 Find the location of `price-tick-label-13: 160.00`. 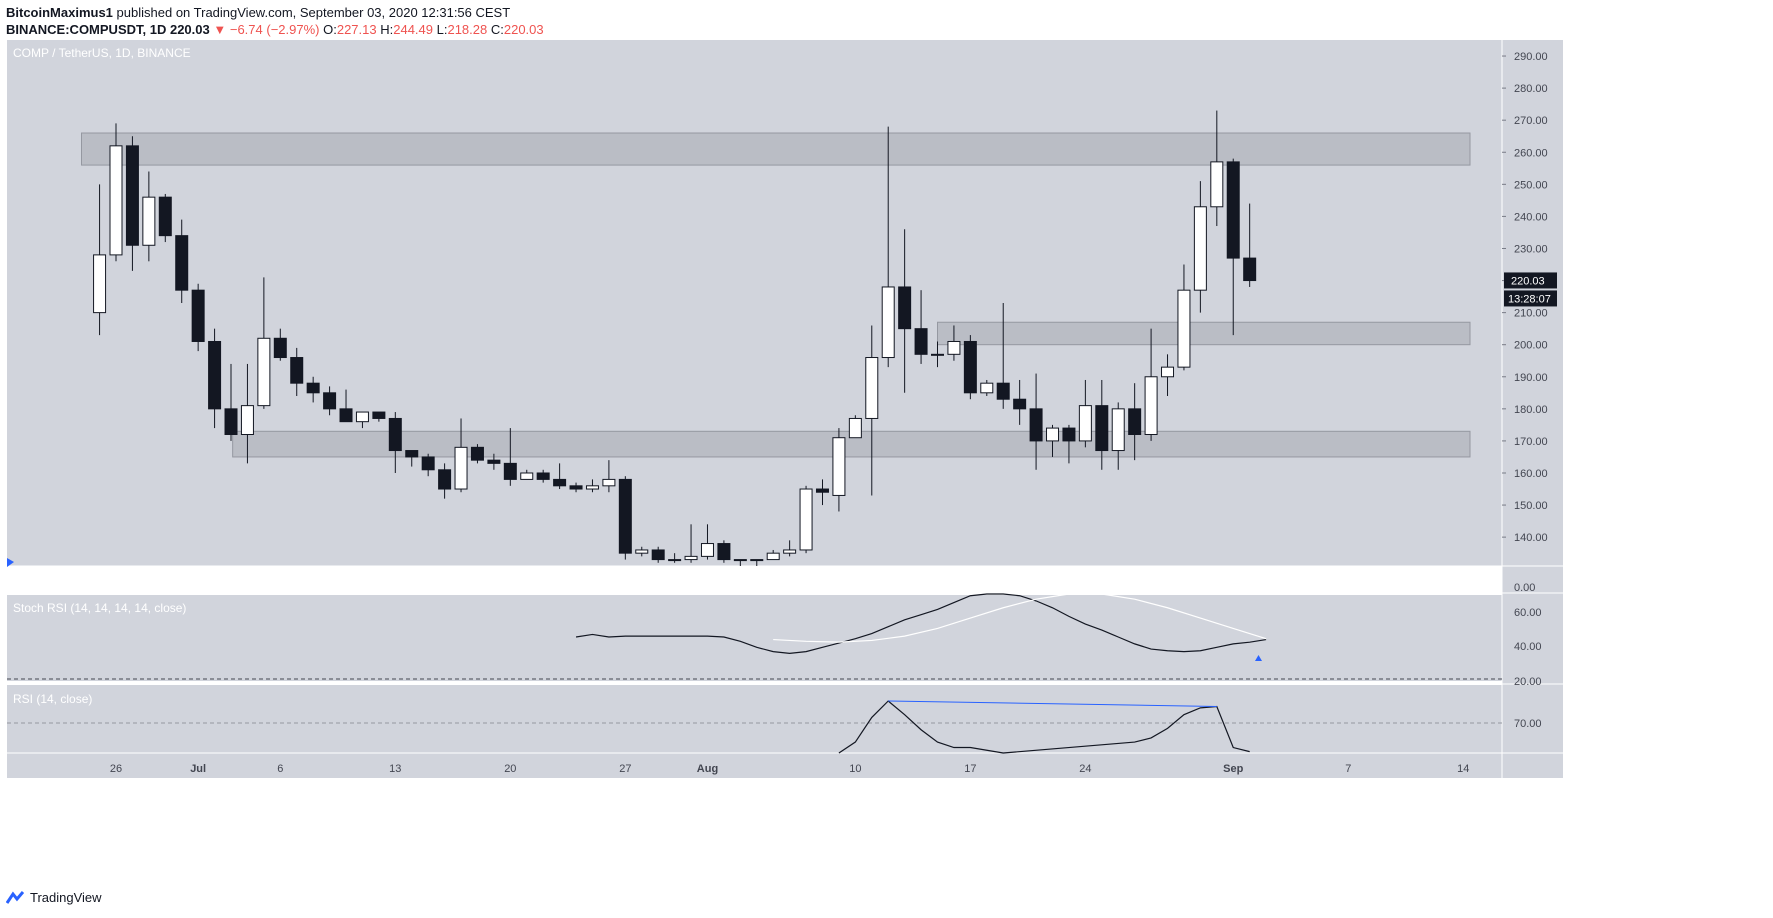

price-tick-label-13: 160.00 is located at coordinates (1531, 474).